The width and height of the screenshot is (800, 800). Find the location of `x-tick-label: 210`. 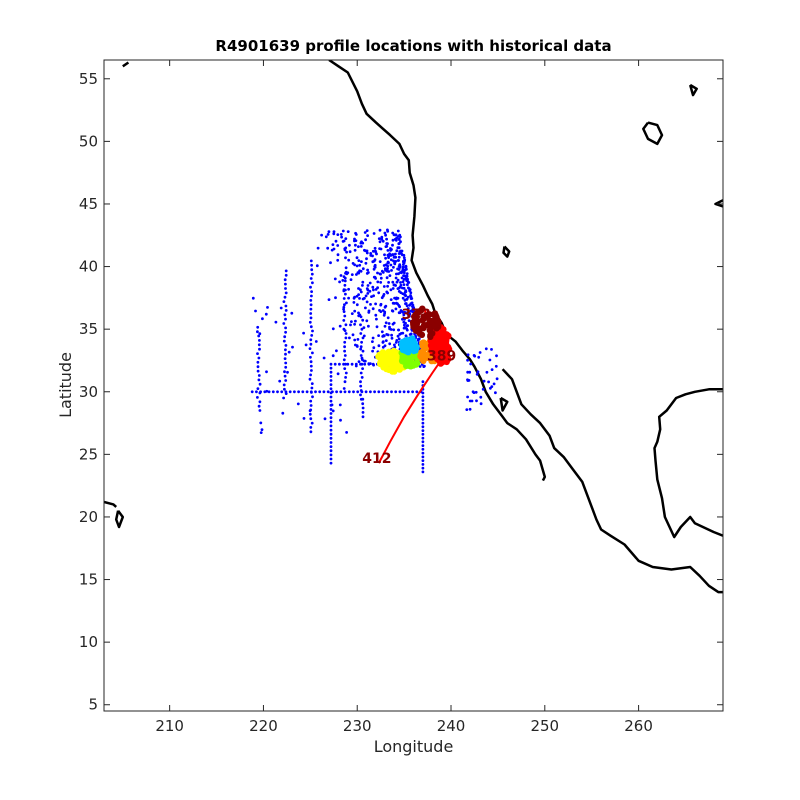

x-tick-label: 210 is located at coordinates (169, 726).